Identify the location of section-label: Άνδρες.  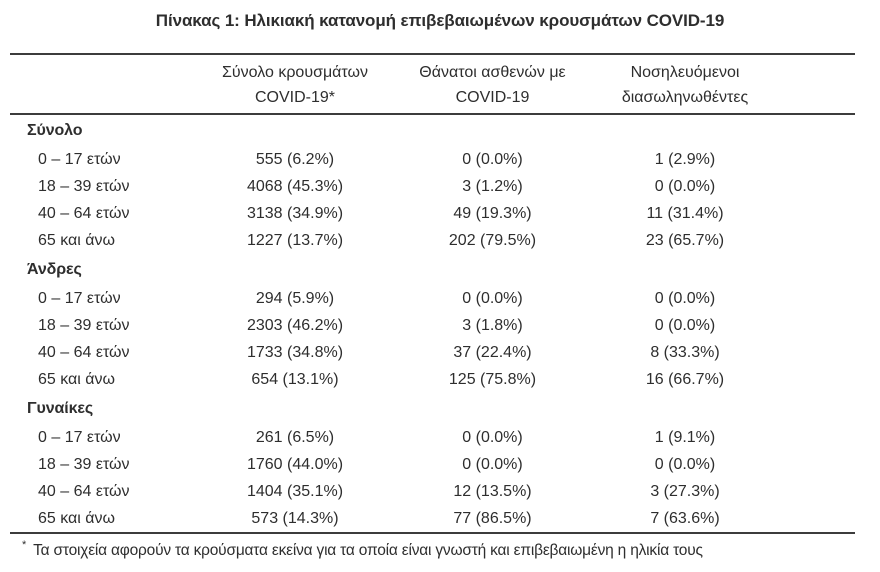
(54, 269).